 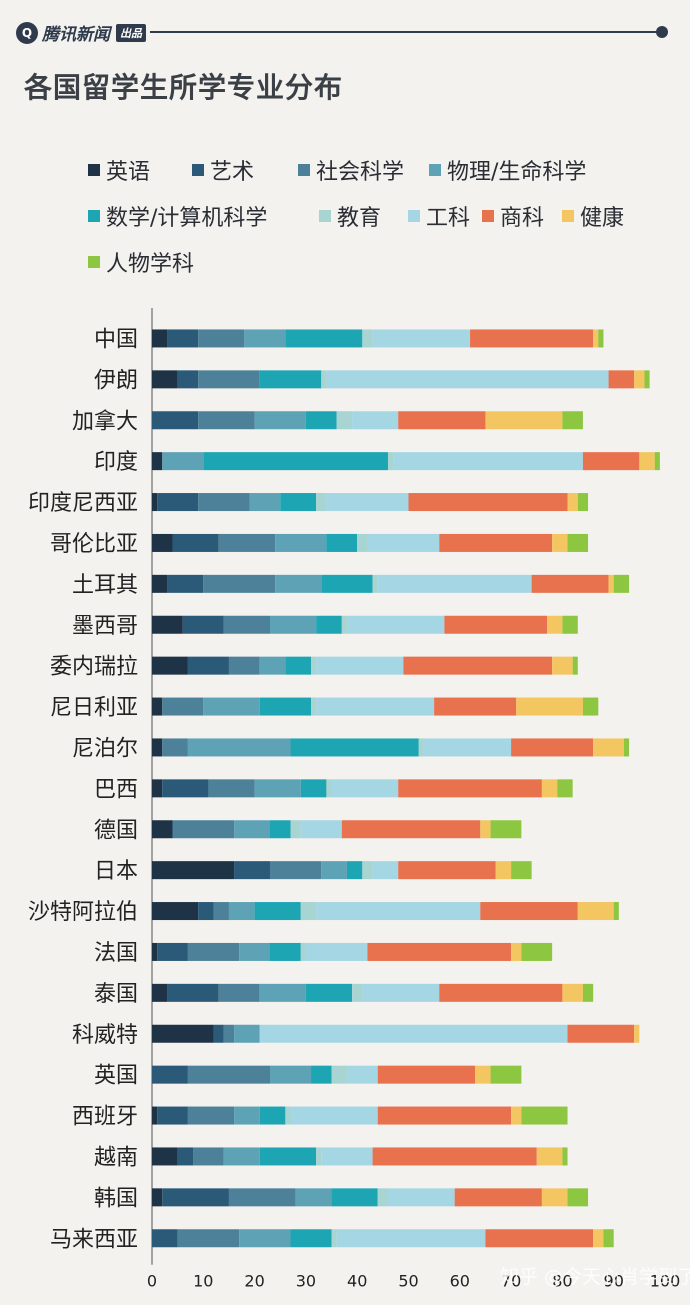 I want to click on legend-item: 艺术, so click(x=223, y=170).